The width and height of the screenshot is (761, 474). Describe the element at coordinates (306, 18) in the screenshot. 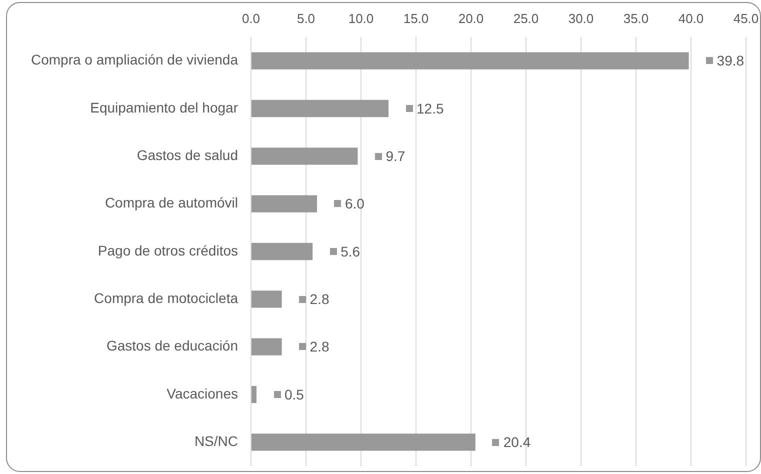

I see `x-tick-label: 5.0` at that location.